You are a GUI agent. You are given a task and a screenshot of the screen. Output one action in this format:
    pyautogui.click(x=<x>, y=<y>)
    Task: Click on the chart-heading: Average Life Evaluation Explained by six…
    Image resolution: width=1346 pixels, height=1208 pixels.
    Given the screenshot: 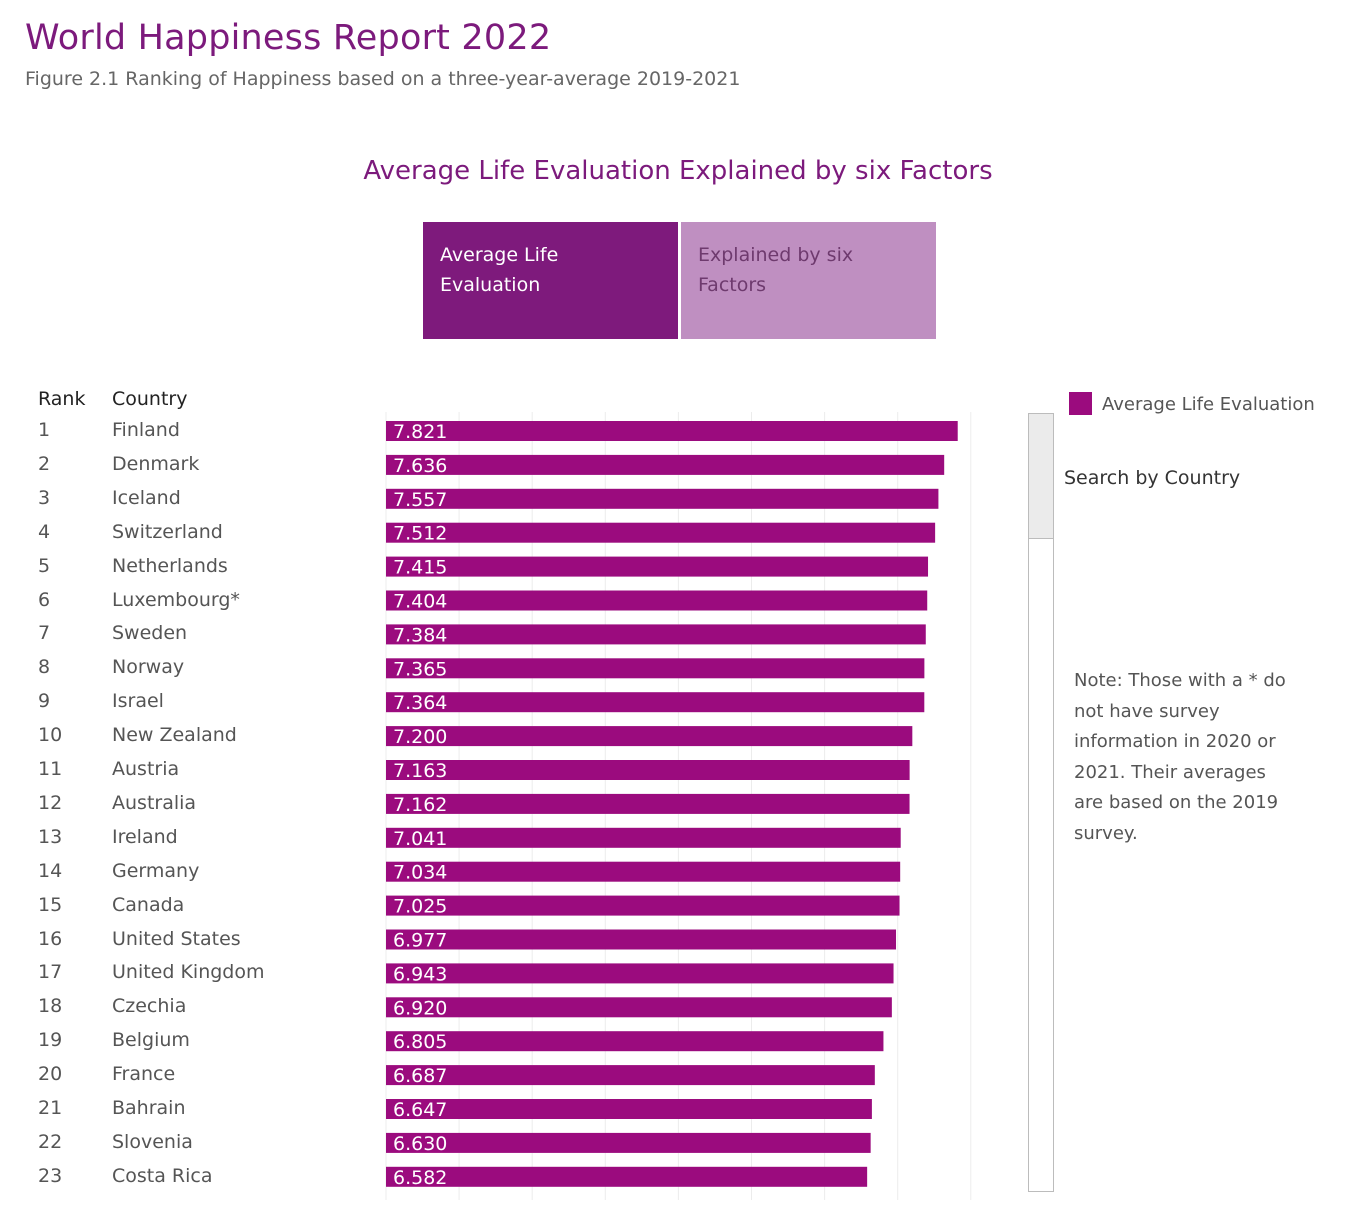 What is the action you would take?
    pyautogui.click(x=678, y=171)
    